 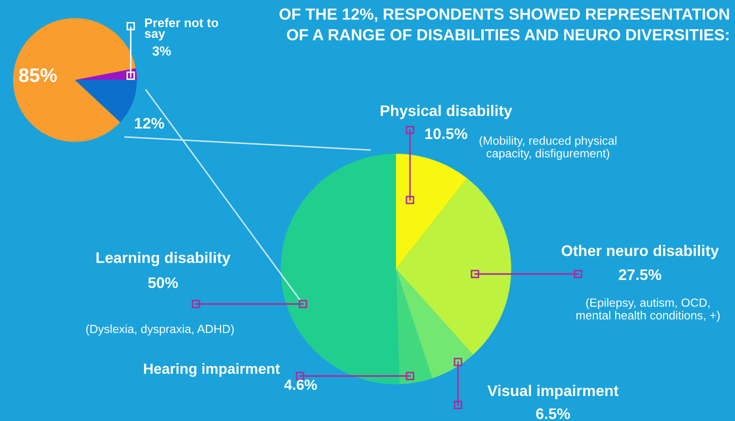 What do you see at coordinates (446, 112) in the screenshot?
I see `slice-label: Physical disability` at bounding box center [446, 112].